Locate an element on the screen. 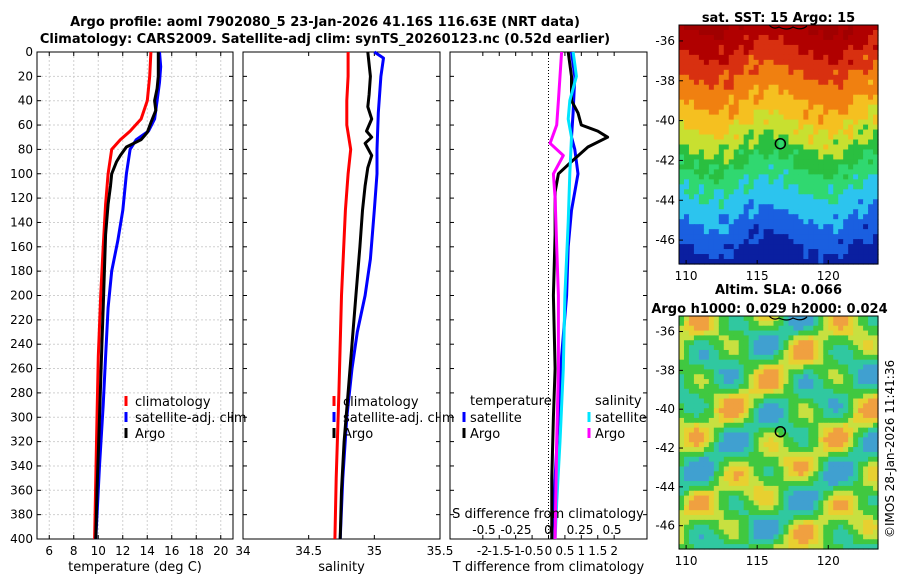 The height and width of the screenshot is (580, 900). x-tick-label: 120 is located at coordinates (828, 276).